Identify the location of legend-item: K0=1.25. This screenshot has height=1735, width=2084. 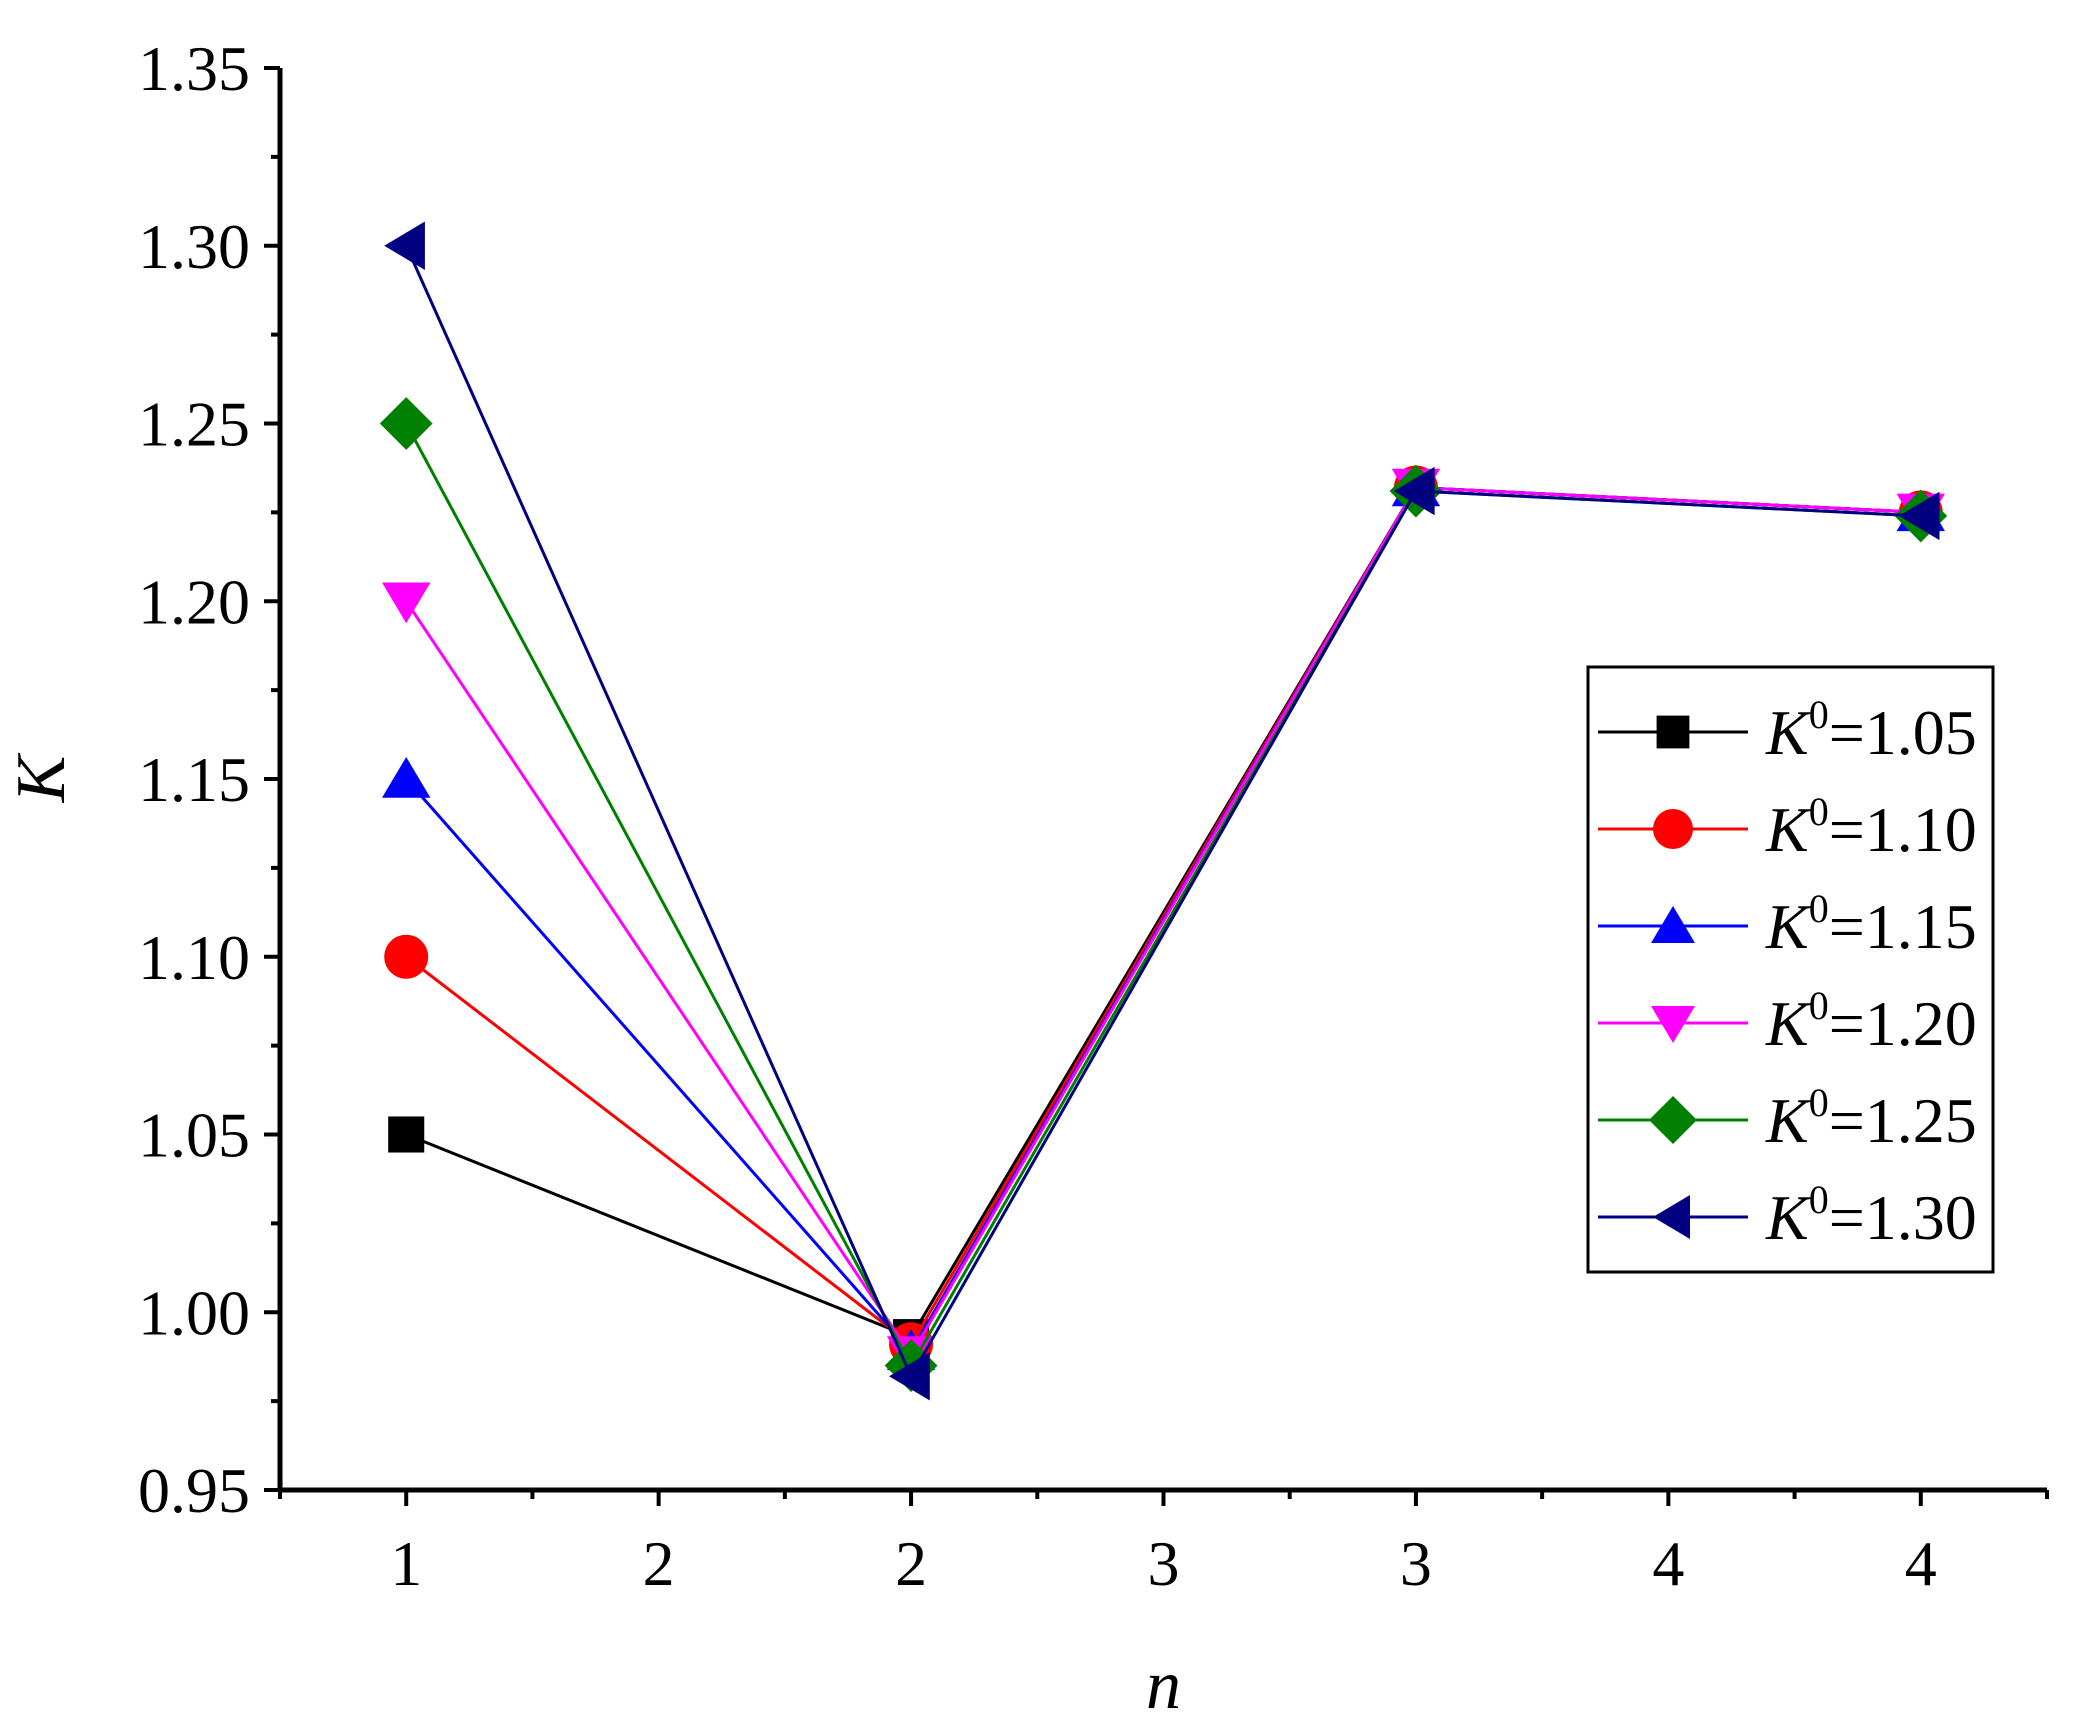
(1787, 1118).